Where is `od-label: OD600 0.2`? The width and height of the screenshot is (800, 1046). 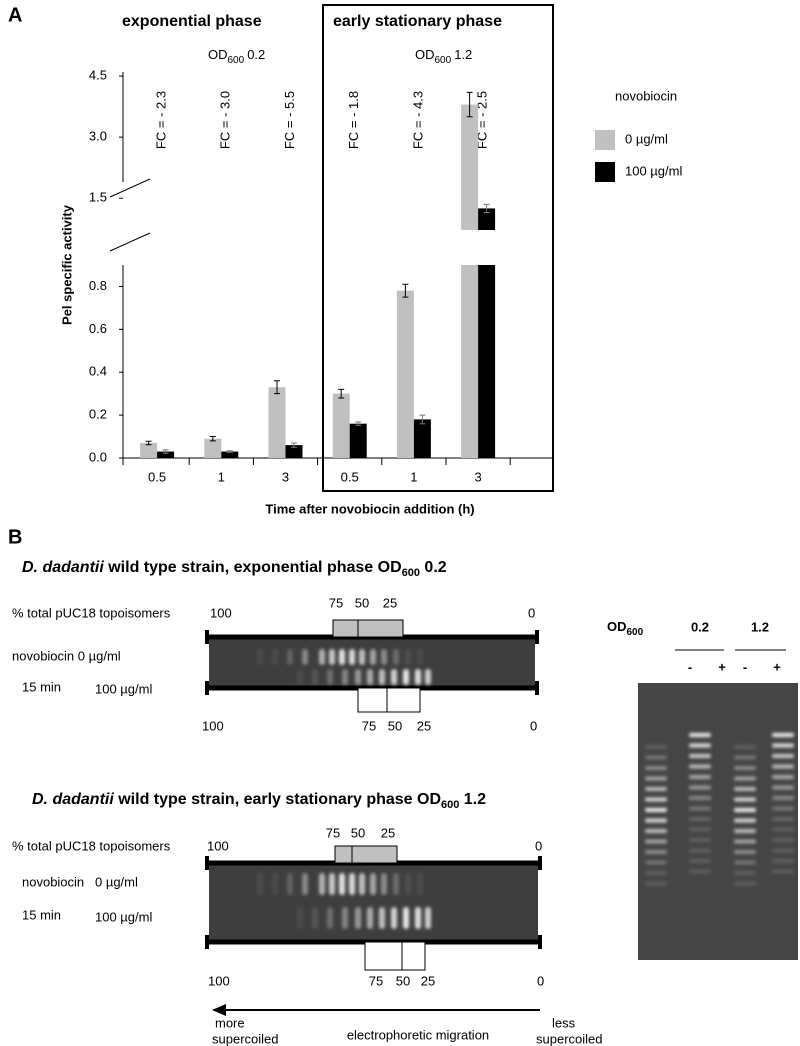
od-label: OD600 0.2 is located at coordinates (236, 56).